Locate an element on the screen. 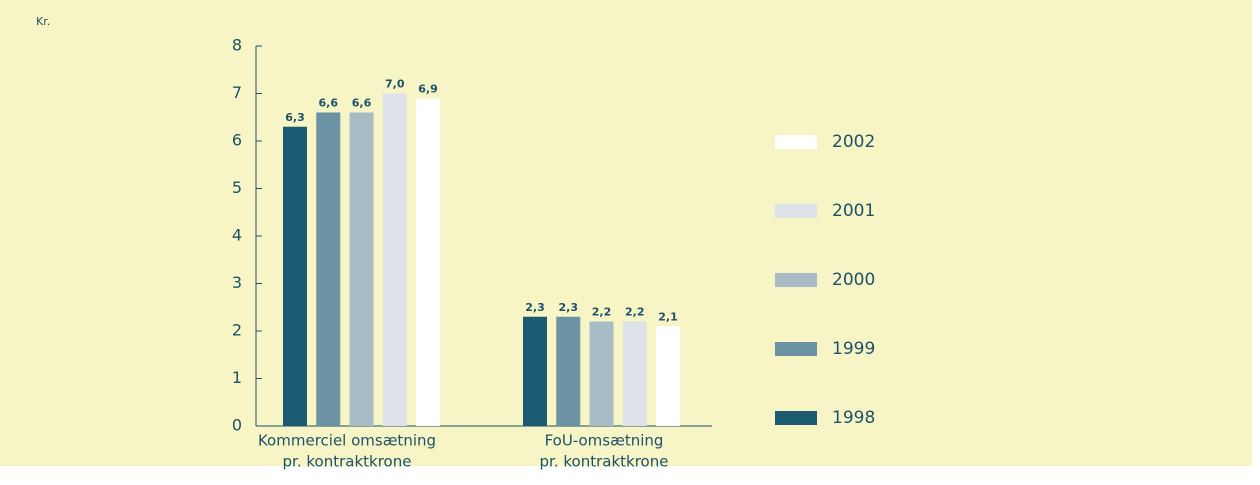 The image size is (1260, 485). legend-label: 2001 is located at coordinates (853, 211).